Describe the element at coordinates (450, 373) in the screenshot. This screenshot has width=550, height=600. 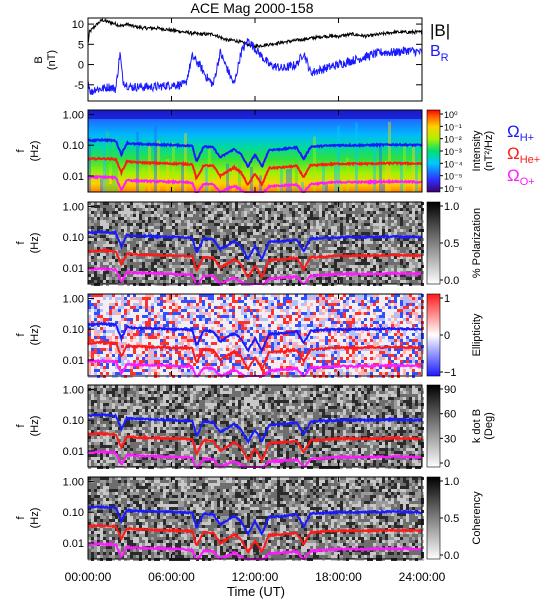
I see `colorbar-tick-label: −1` at that location.